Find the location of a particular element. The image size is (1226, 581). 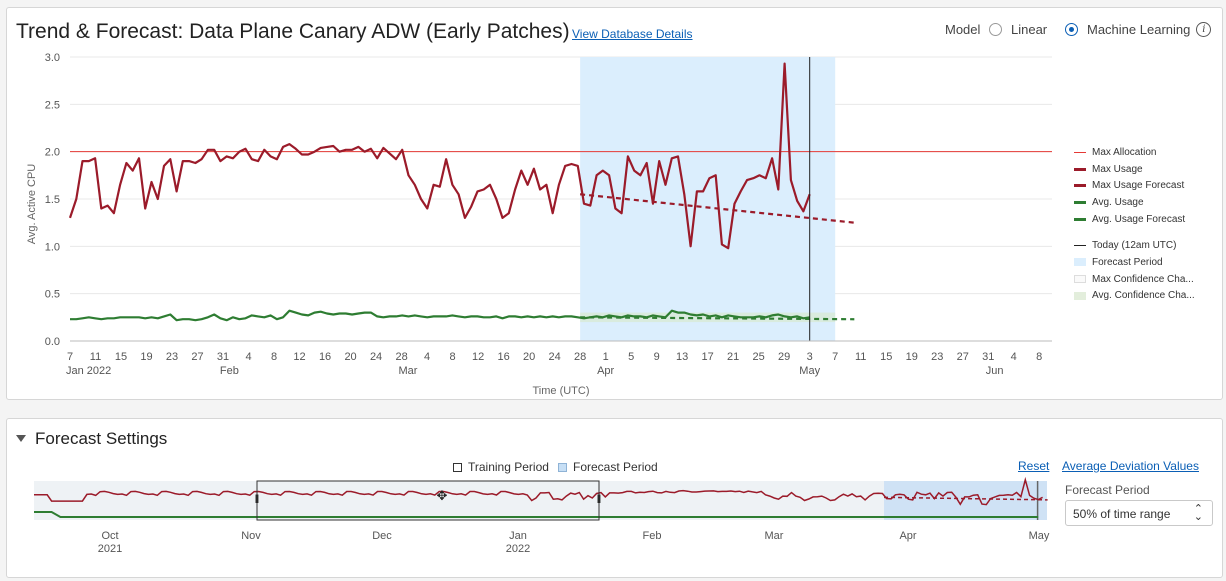

x-month-label: May is located at coordinates (809, 371).